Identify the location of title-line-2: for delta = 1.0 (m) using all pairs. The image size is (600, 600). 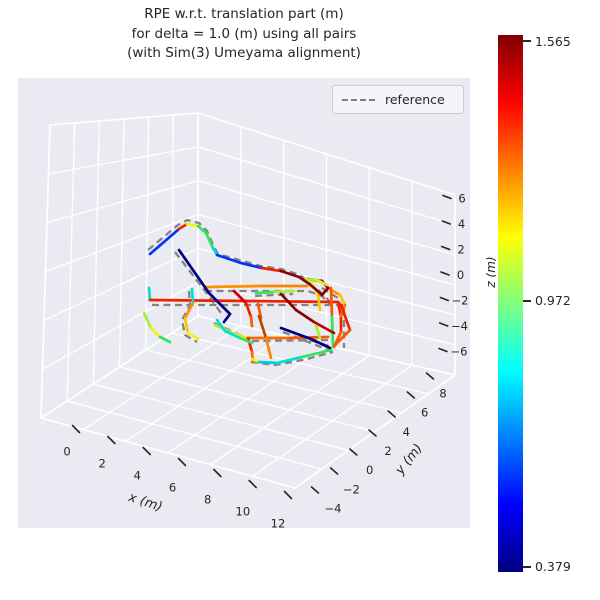
(244, 33).